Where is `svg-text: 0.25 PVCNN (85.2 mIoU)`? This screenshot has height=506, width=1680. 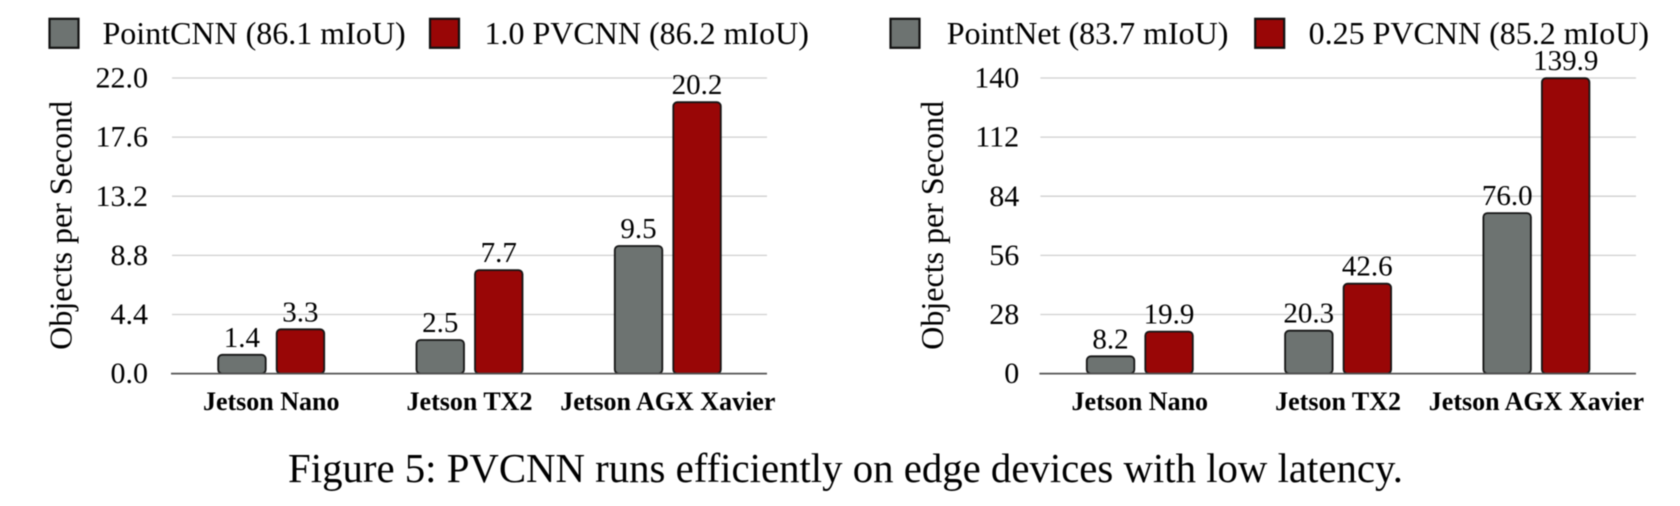 svg-text: 0.25 PVCNN (85.2 mIoU) is located at coordinates (1479, 33).